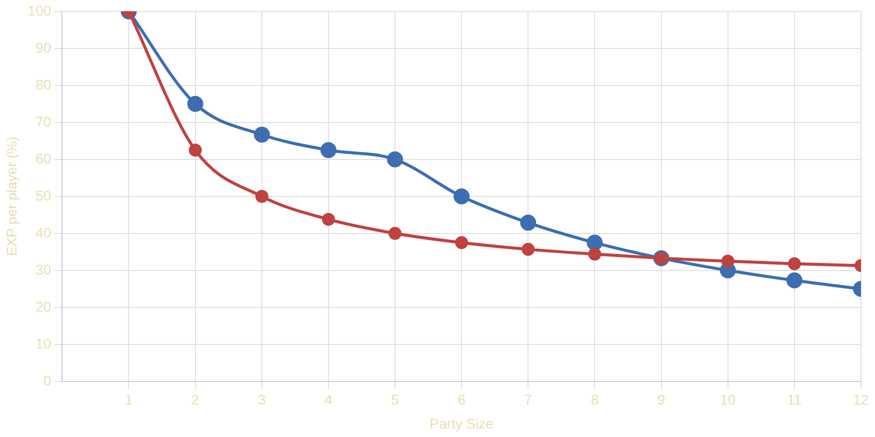  I want to click on y-tick-label: 100, so click(40, 10).